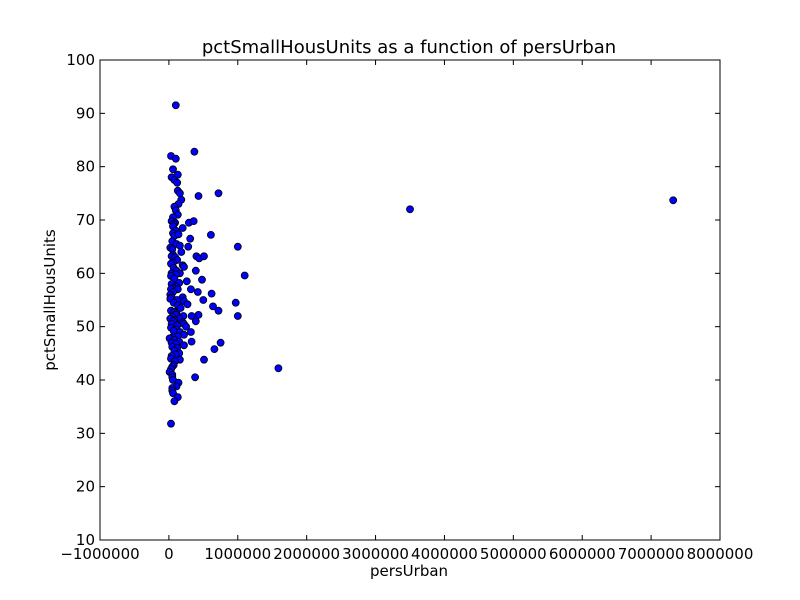 This screenshot has height=600, width=800. Describe the element at coordinates (85, 380) in the screenshot. I see `y-tick-label: 40` at that location.